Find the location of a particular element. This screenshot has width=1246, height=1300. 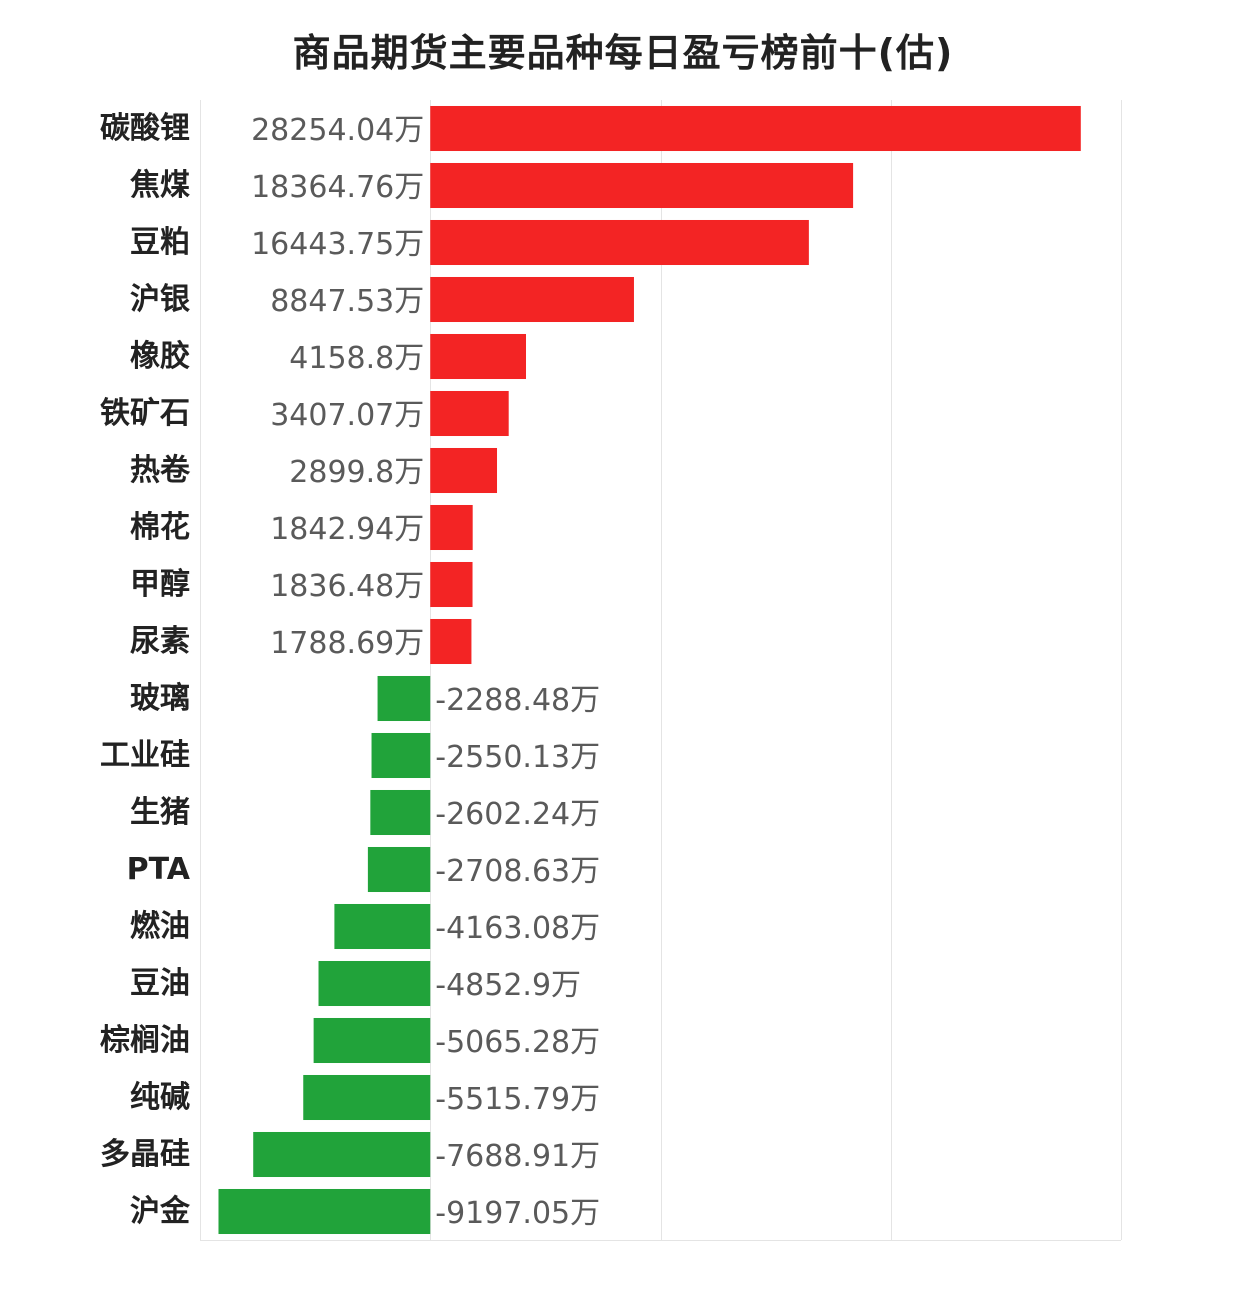

value-label: -5515.79万 is located at coordinates (517, 1099).